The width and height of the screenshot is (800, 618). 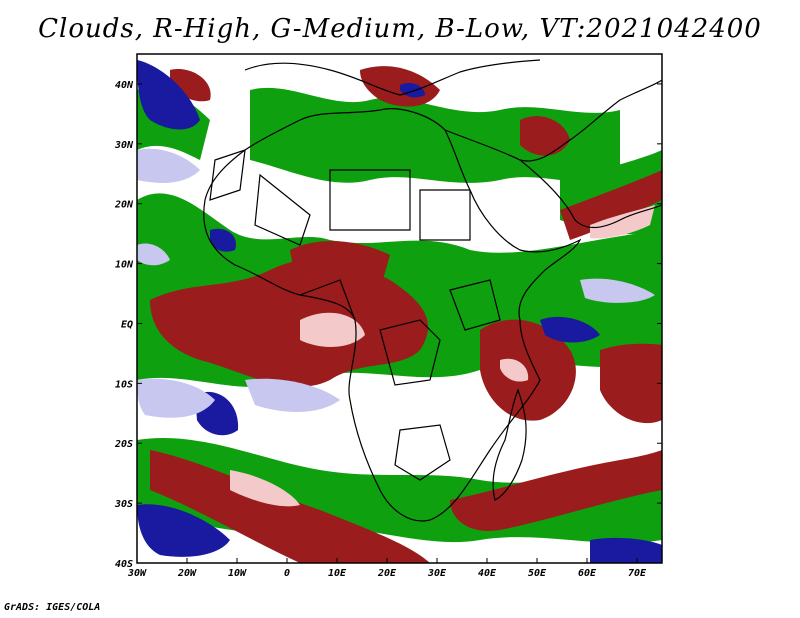 I want to click on lon-tick-label: 20W, so click(x=187, y=573).